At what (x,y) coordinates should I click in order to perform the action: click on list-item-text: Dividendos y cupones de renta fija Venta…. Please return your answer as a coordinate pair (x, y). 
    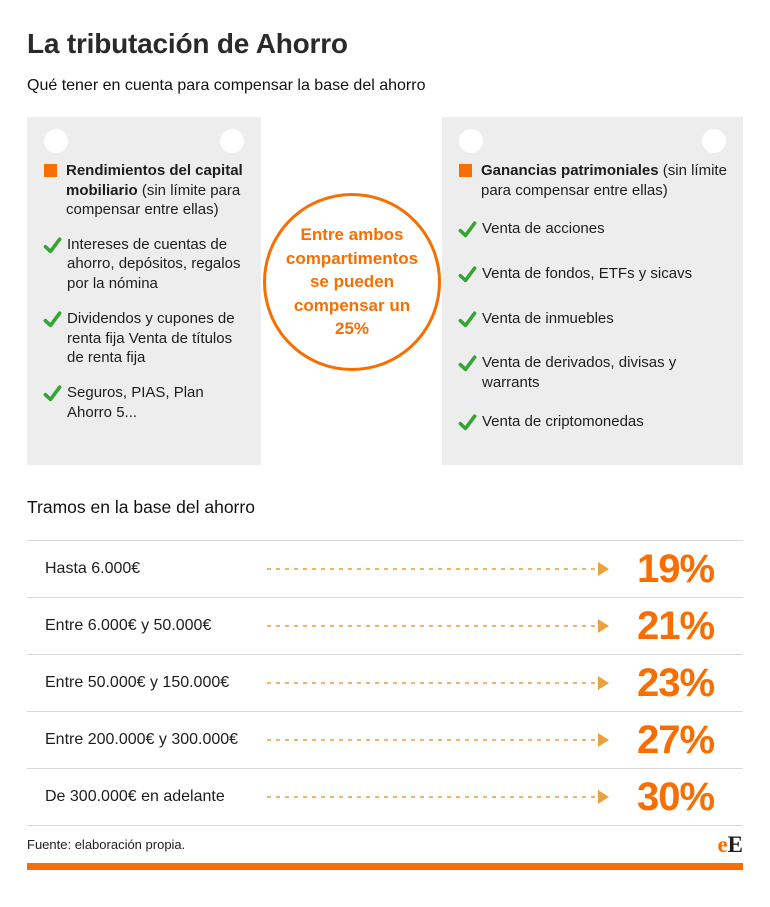
    Looking at the image, I should click on (151, 338).